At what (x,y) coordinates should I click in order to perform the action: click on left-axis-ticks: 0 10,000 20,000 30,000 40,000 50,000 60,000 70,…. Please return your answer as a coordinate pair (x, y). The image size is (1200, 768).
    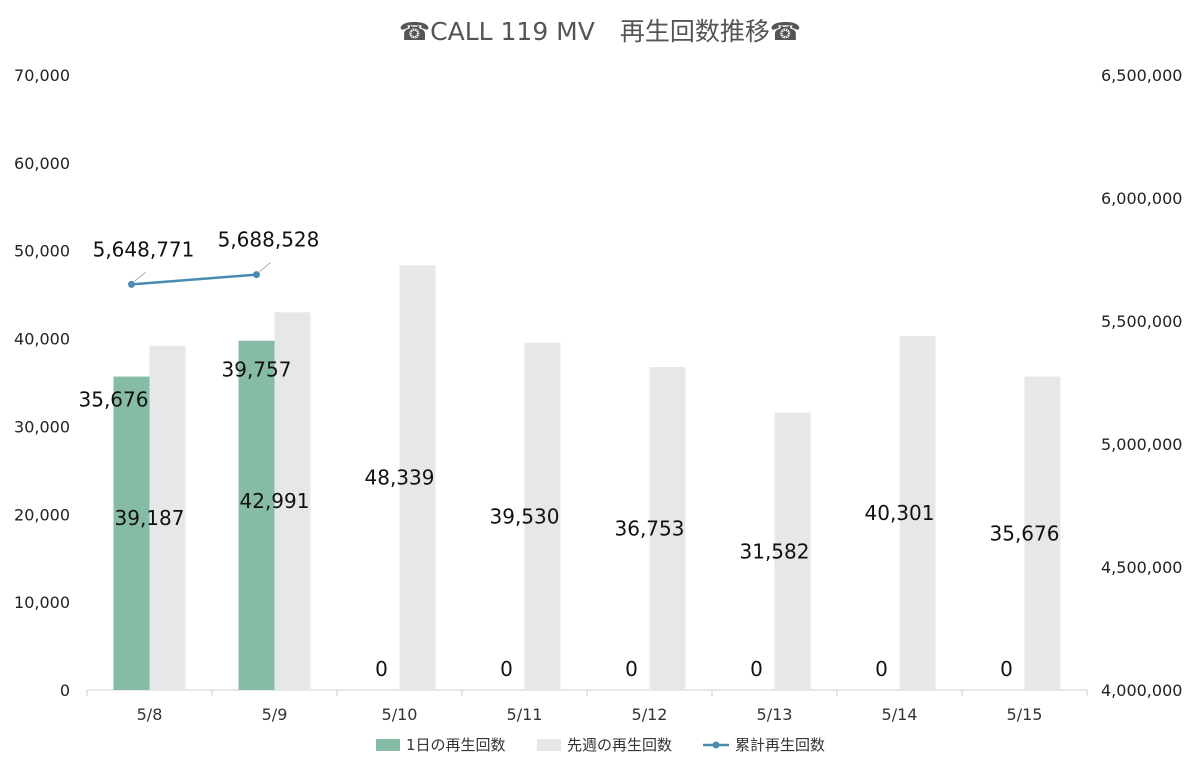
    Looking at the image, I should click on (42, 383).